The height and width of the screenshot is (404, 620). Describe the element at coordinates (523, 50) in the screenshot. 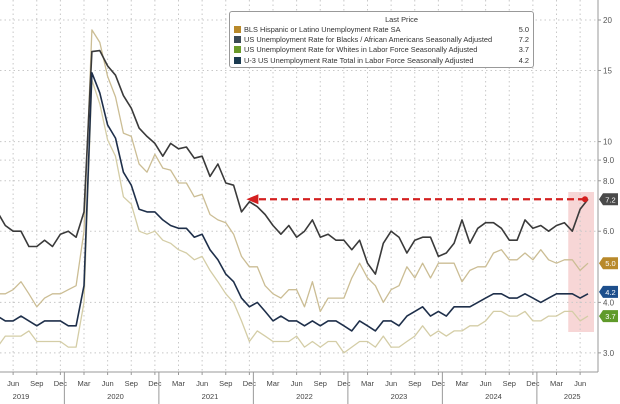

I see `legend-value: 3.7` at that location.